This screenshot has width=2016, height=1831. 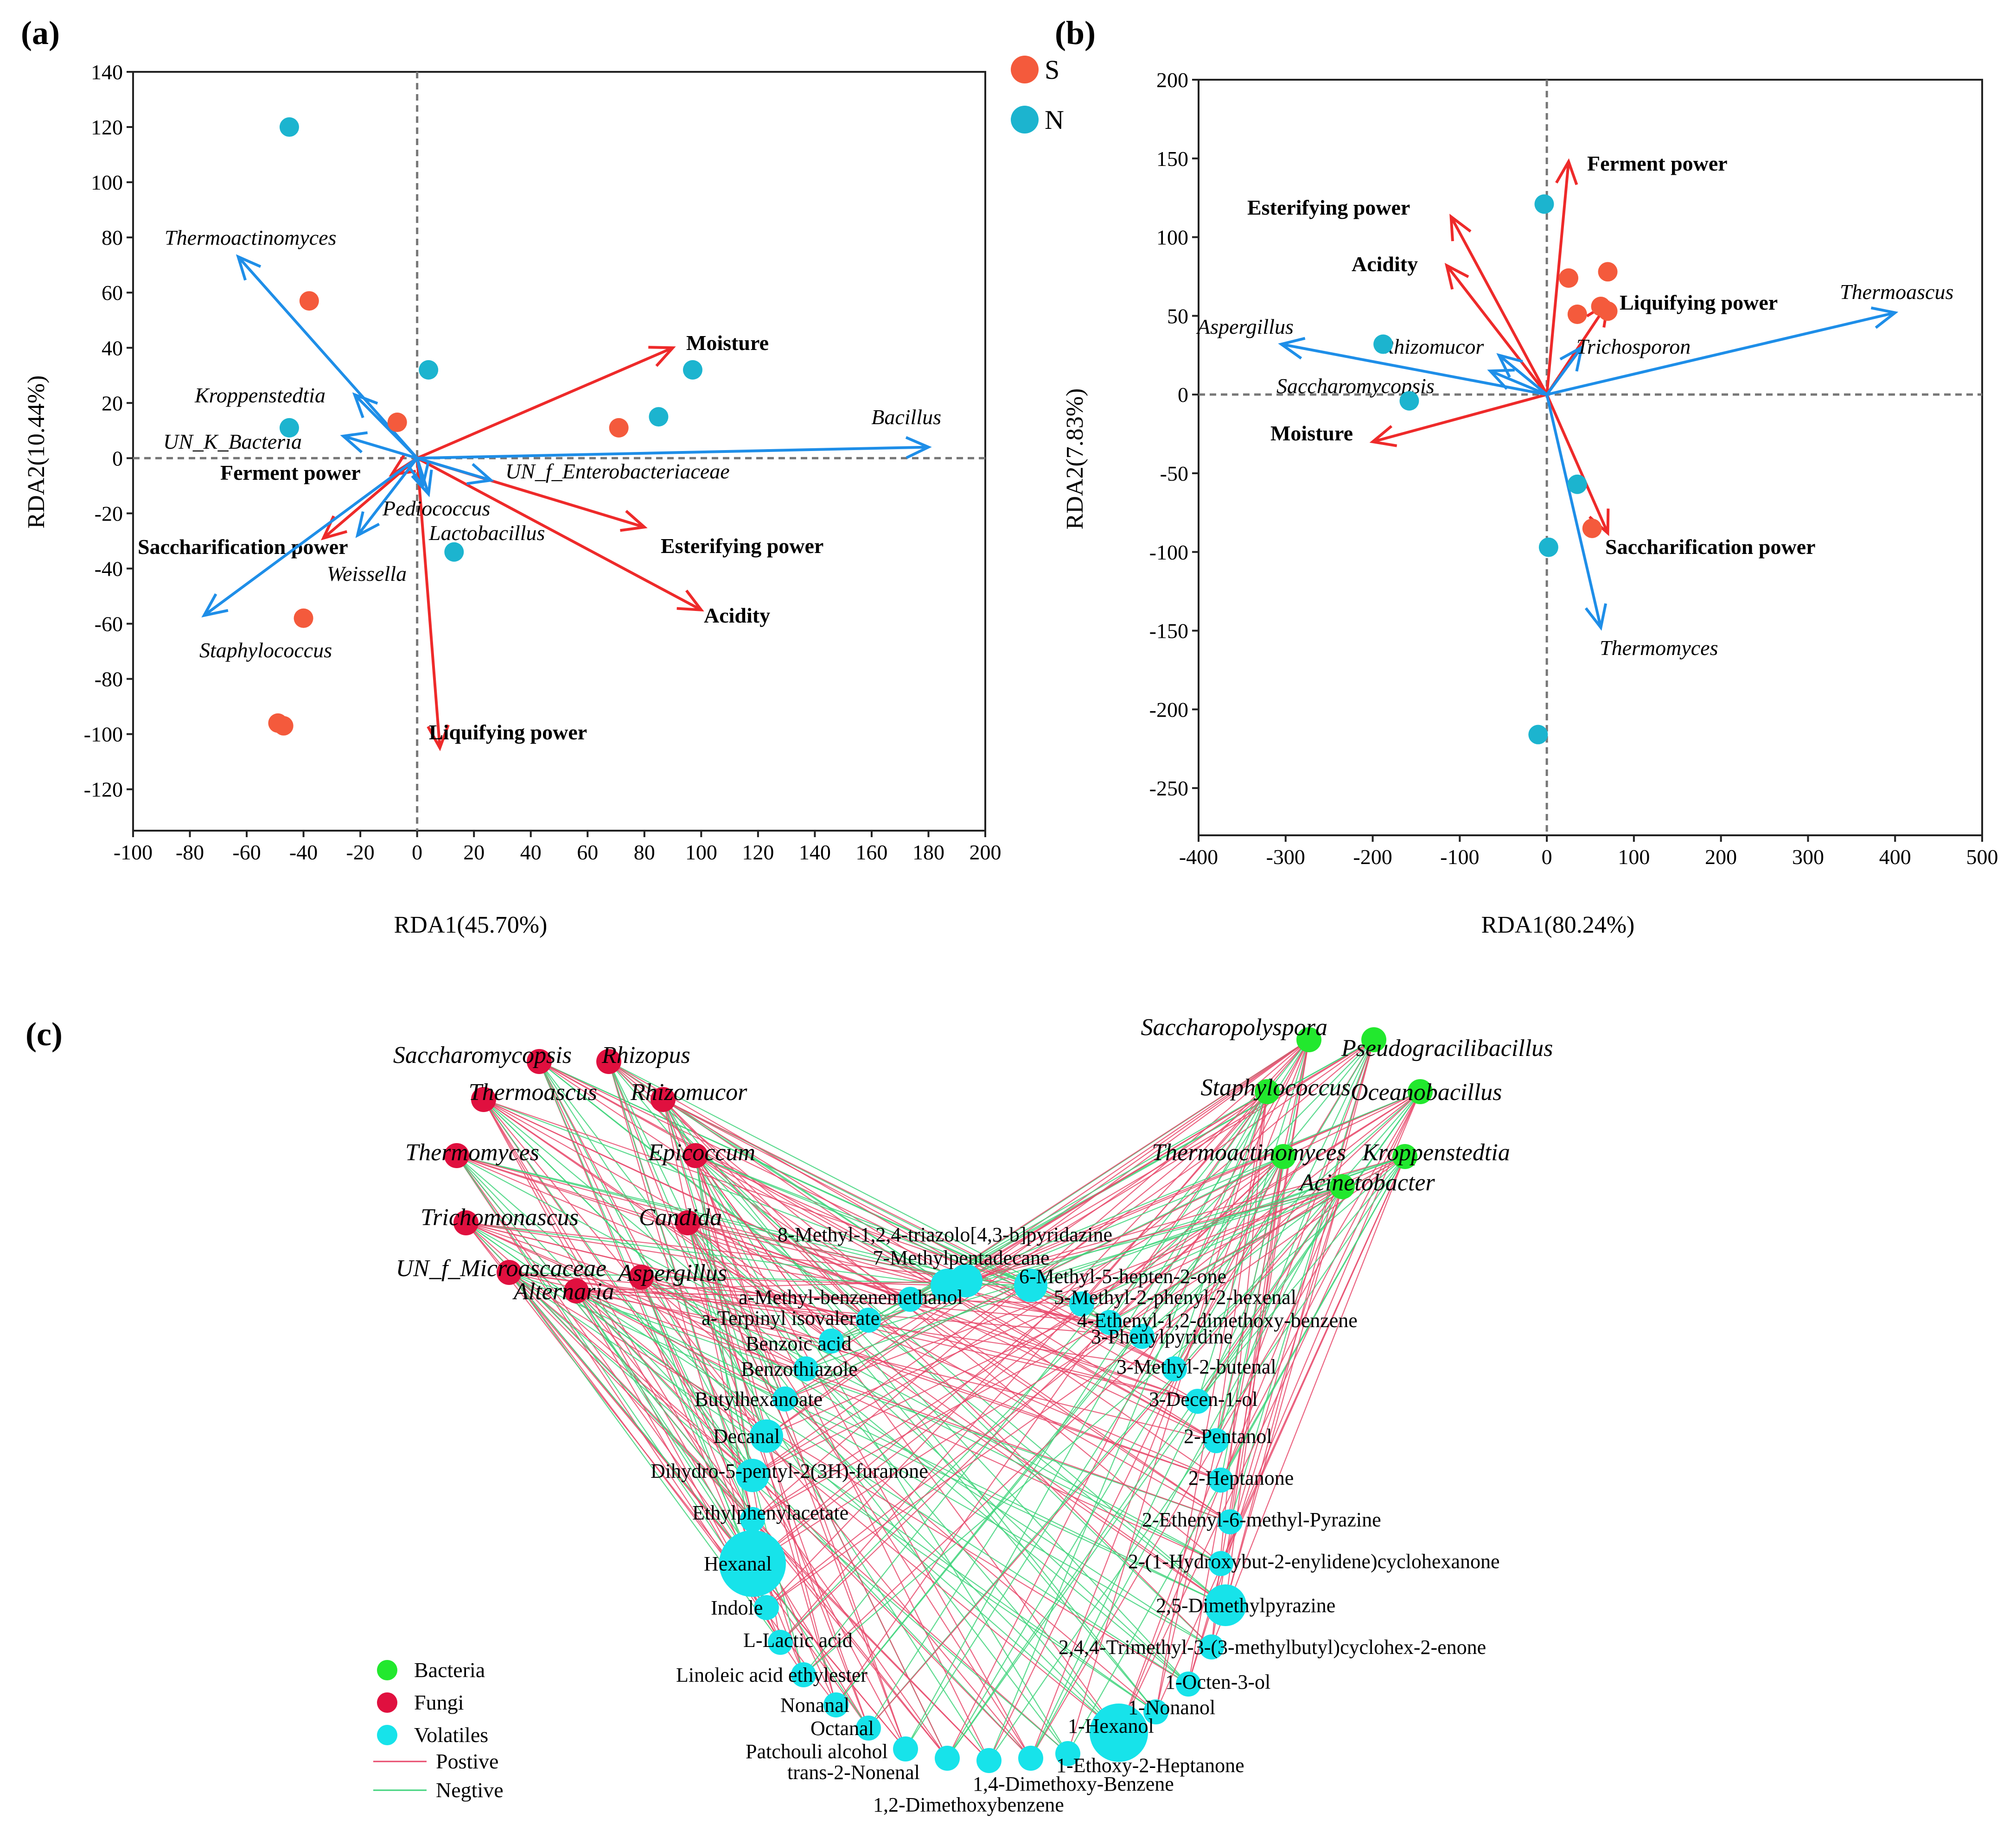 What do you see at coordinates (1261, 1519) in the screenshot?
I see `volatile-label-2-ethenyl-6-methyl-pyrazine: 2-Ethenyl-6-methyl-Pyrazine` at bounding box center [1261, 1519].